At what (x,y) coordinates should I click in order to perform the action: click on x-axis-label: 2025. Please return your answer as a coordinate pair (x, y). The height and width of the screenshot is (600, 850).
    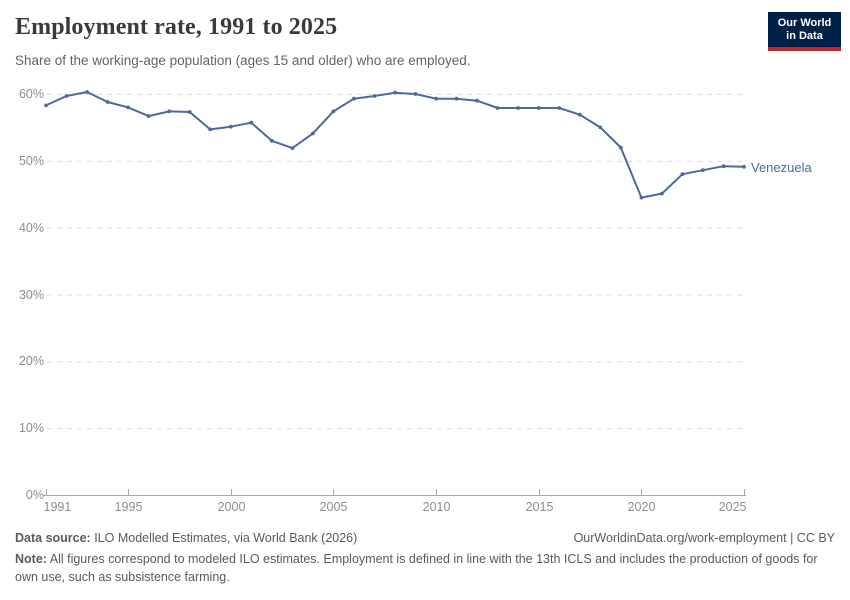
    Looking at the image, I should click on (732, 507).